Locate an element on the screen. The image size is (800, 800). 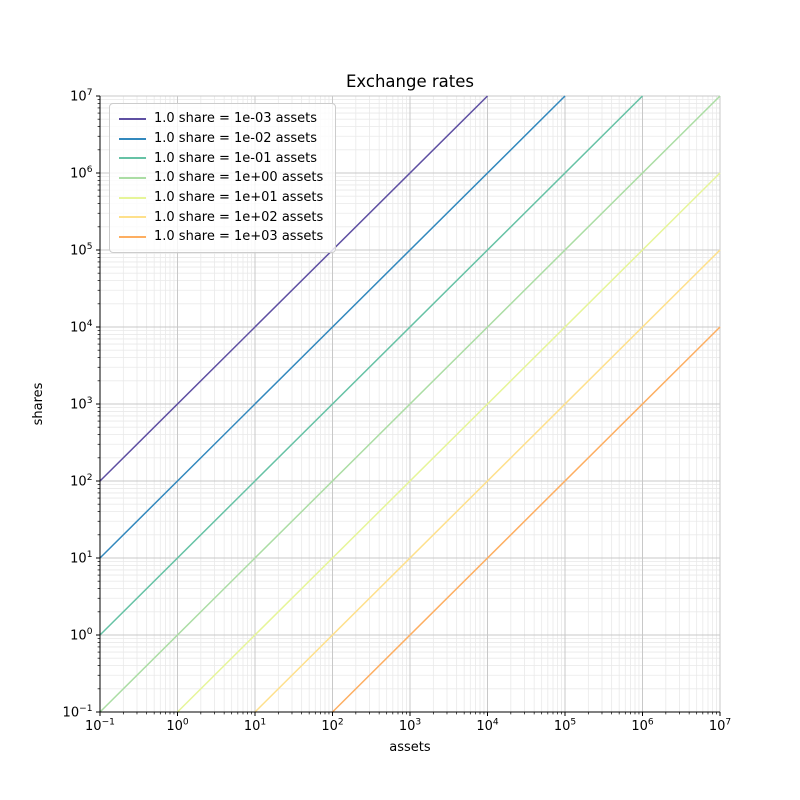
x-tick-label: 10⁰ is located at coordinates (177, 726).